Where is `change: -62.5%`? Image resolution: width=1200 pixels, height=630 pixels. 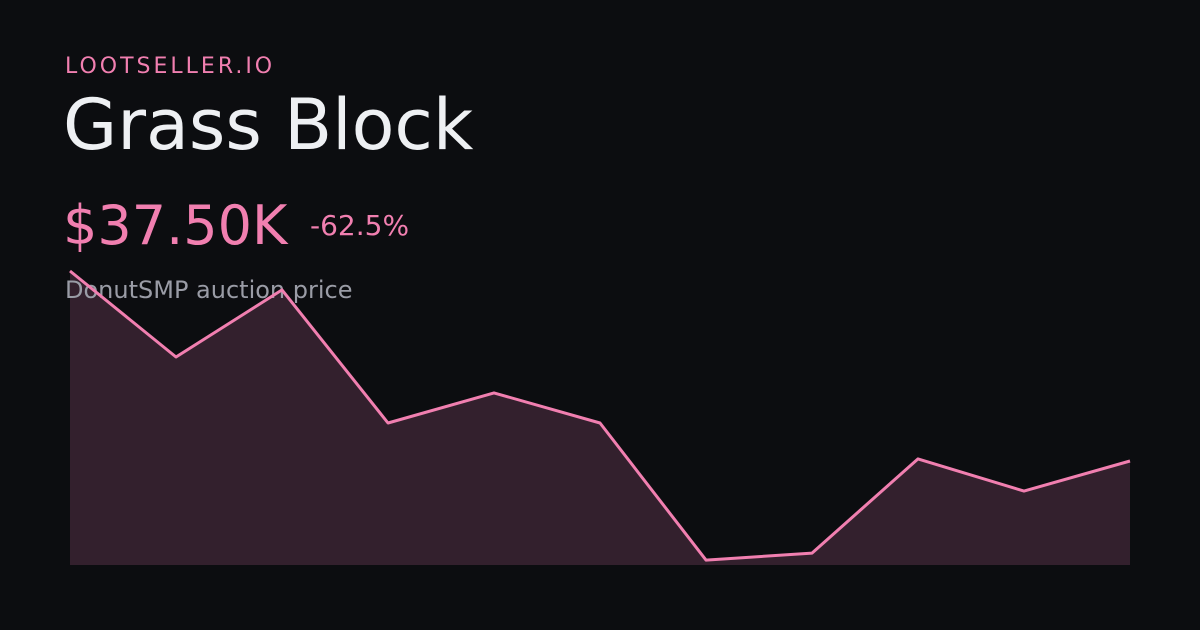 change: -62.5% is located at coordinates (359, 225).